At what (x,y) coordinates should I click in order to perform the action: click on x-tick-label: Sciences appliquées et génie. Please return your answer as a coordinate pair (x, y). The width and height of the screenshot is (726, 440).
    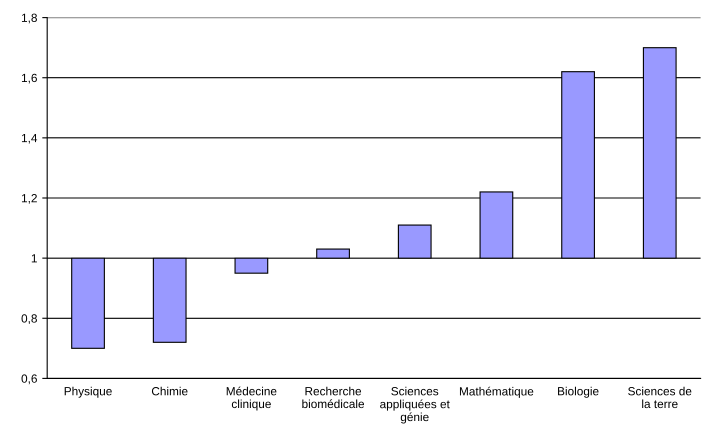
    Looking at the image, I should click on (415, 405).